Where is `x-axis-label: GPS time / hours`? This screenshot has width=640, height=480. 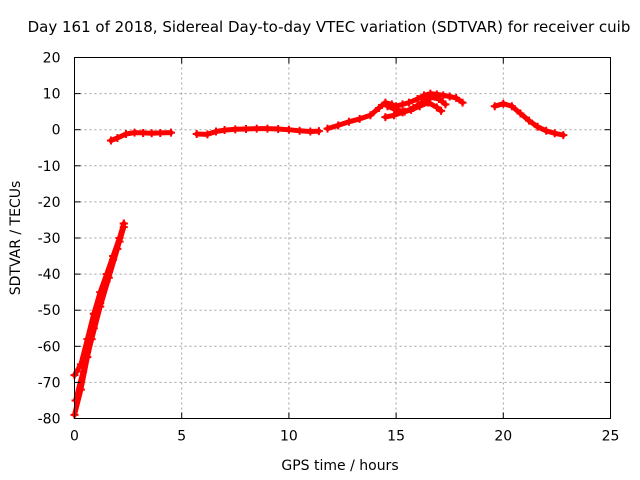 x-axis-label: GPS time / hours is located at coordinates (339, 466).